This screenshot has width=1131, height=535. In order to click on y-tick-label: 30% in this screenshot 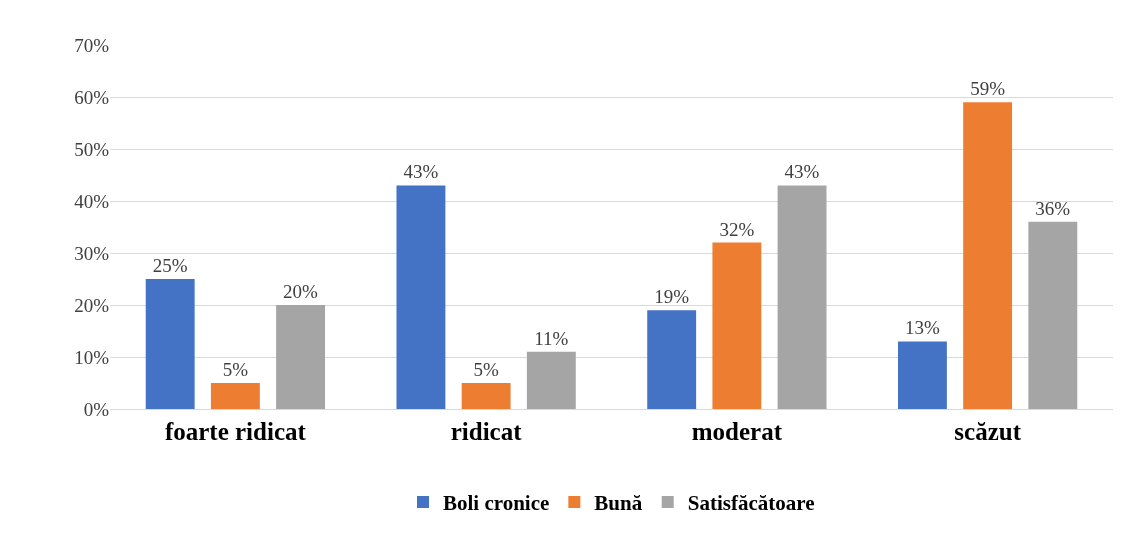, I will do `click(92, 253)`.